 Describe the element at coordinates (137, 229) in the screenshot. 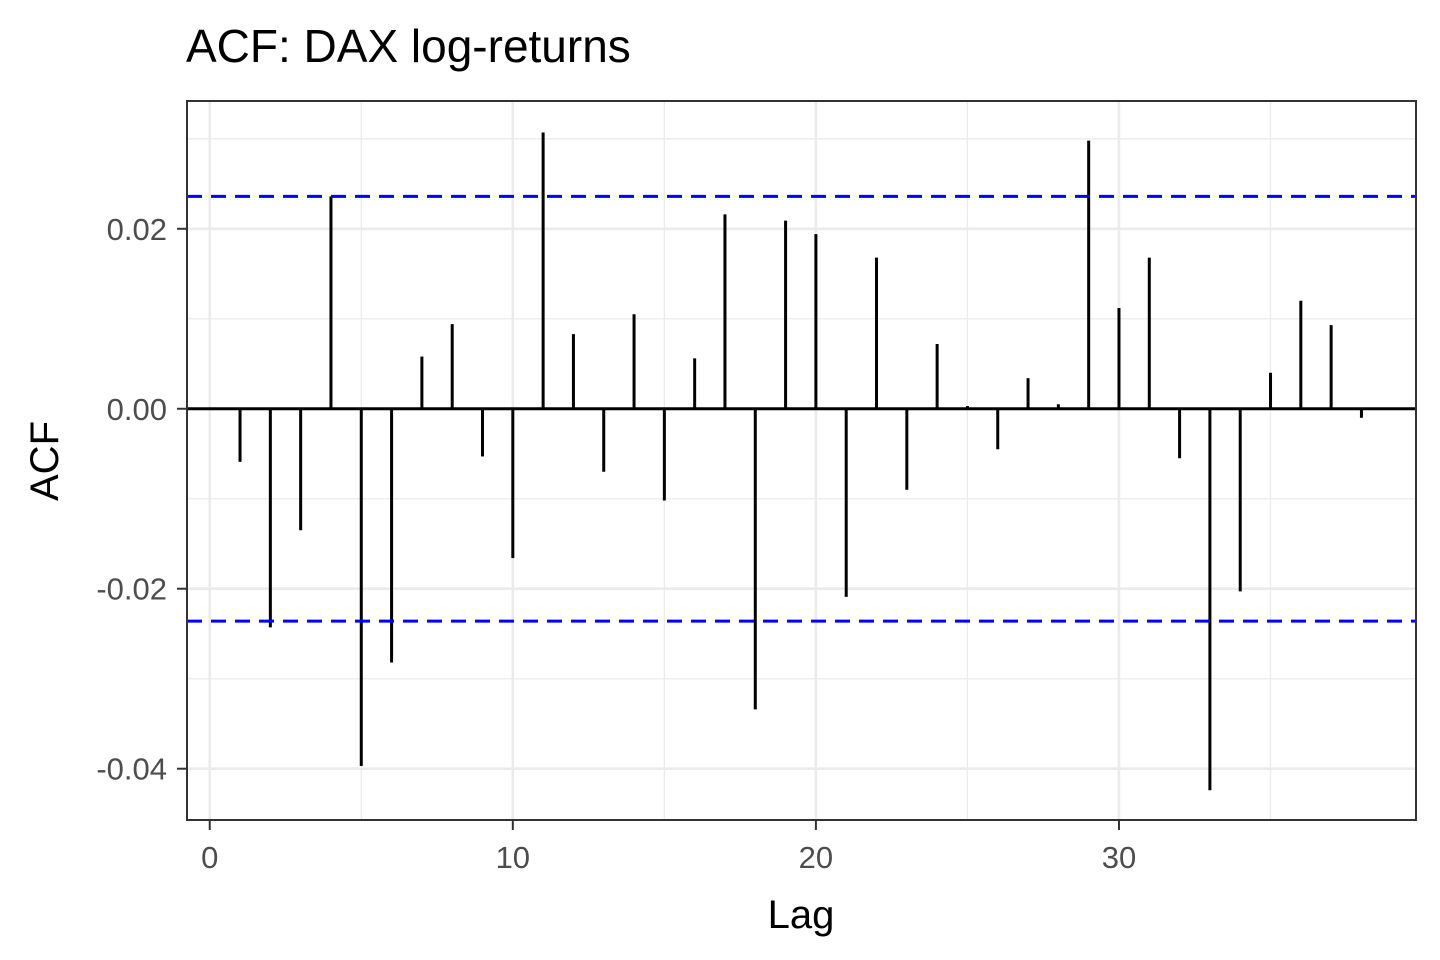

I see `y-tick-label: 0.02` at that location.